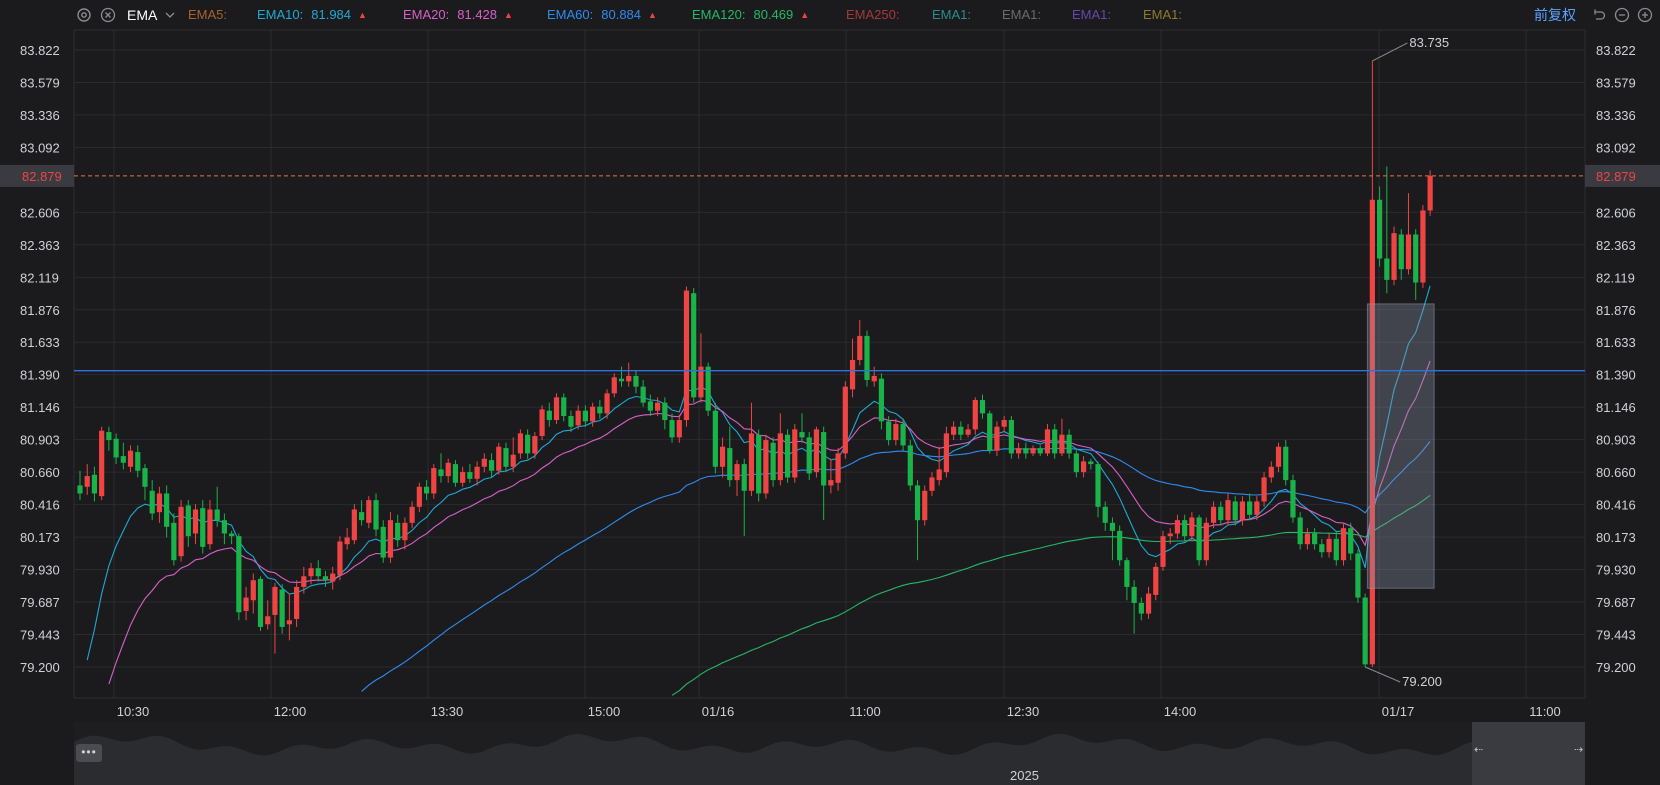 Image resolution: width=1660 pixels, height=785 pixels. I want to click on chevron-down-icon, so click(170, 15).